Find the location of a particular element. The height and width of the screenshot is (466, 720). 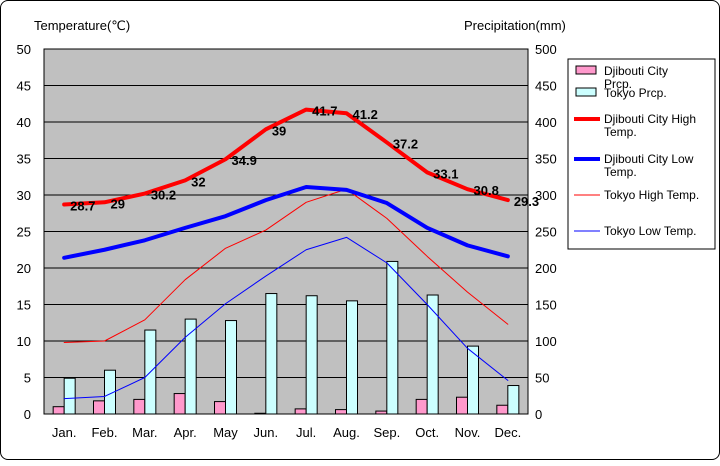

djibouti_low-line is located at coordinates (286, 222).